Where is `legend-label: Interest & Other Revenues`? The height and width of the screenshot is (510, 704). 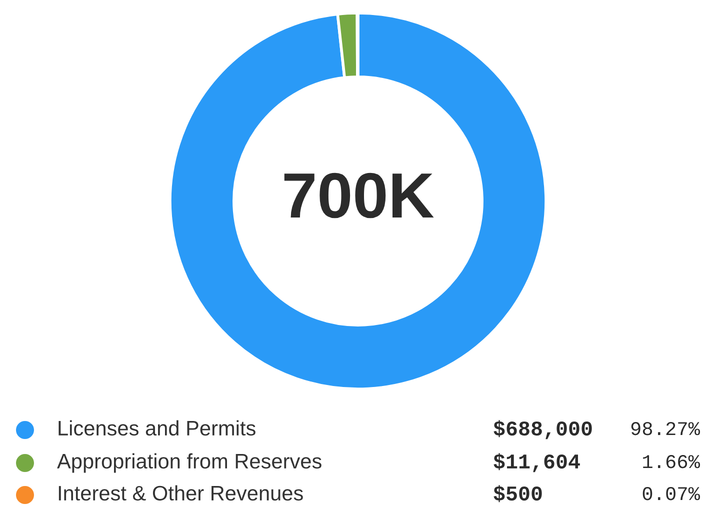 legend-label: Interest & Other Revenues is located at coordinates (180, 493).